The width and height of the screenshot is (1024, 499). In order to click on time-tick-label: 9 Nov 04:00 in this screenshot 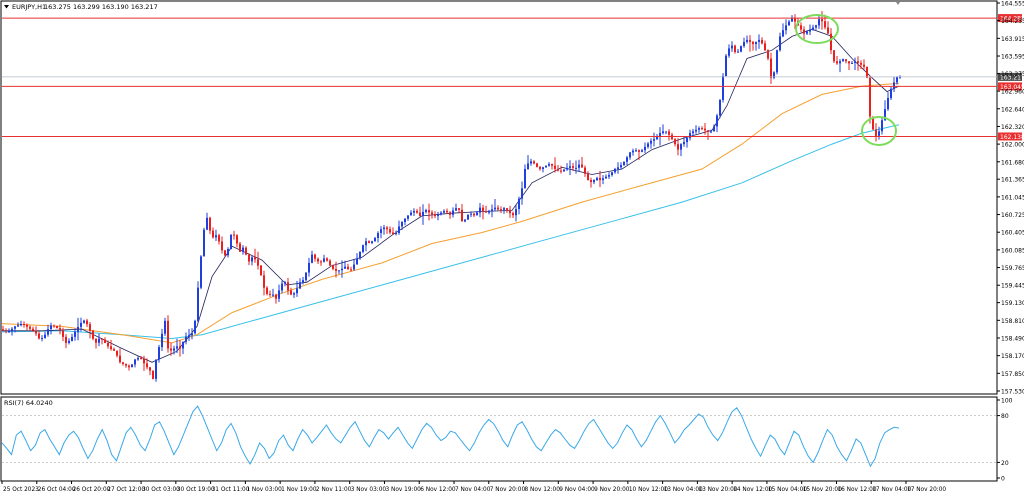, I will do `click(577, 490)`.